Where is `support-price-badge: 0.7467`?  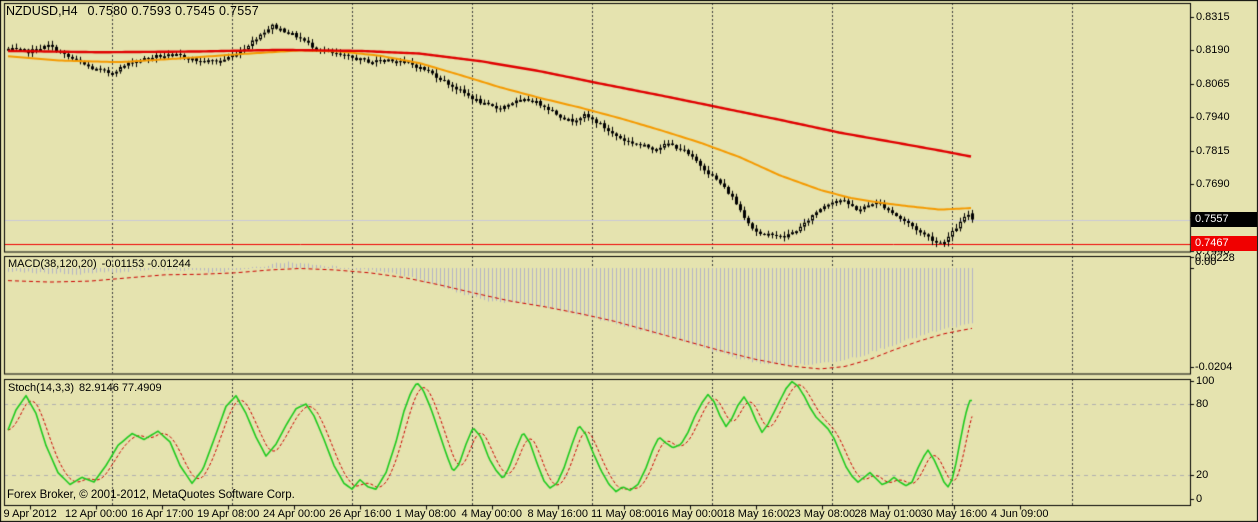
support-price-badge: 0.7467 is located at coordinates (1224, 243).